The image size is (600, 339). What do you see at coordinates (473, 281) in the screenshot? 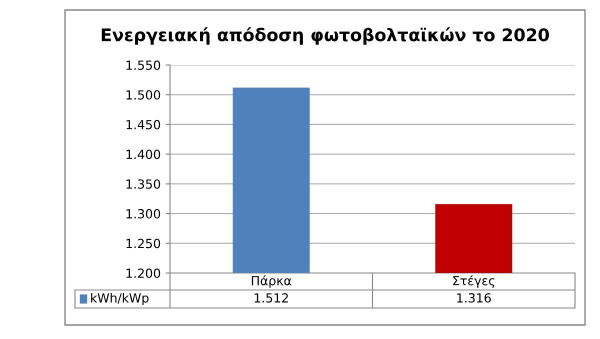
I see `x-tick-label: Στέγες` at bounding box center [473, 281].